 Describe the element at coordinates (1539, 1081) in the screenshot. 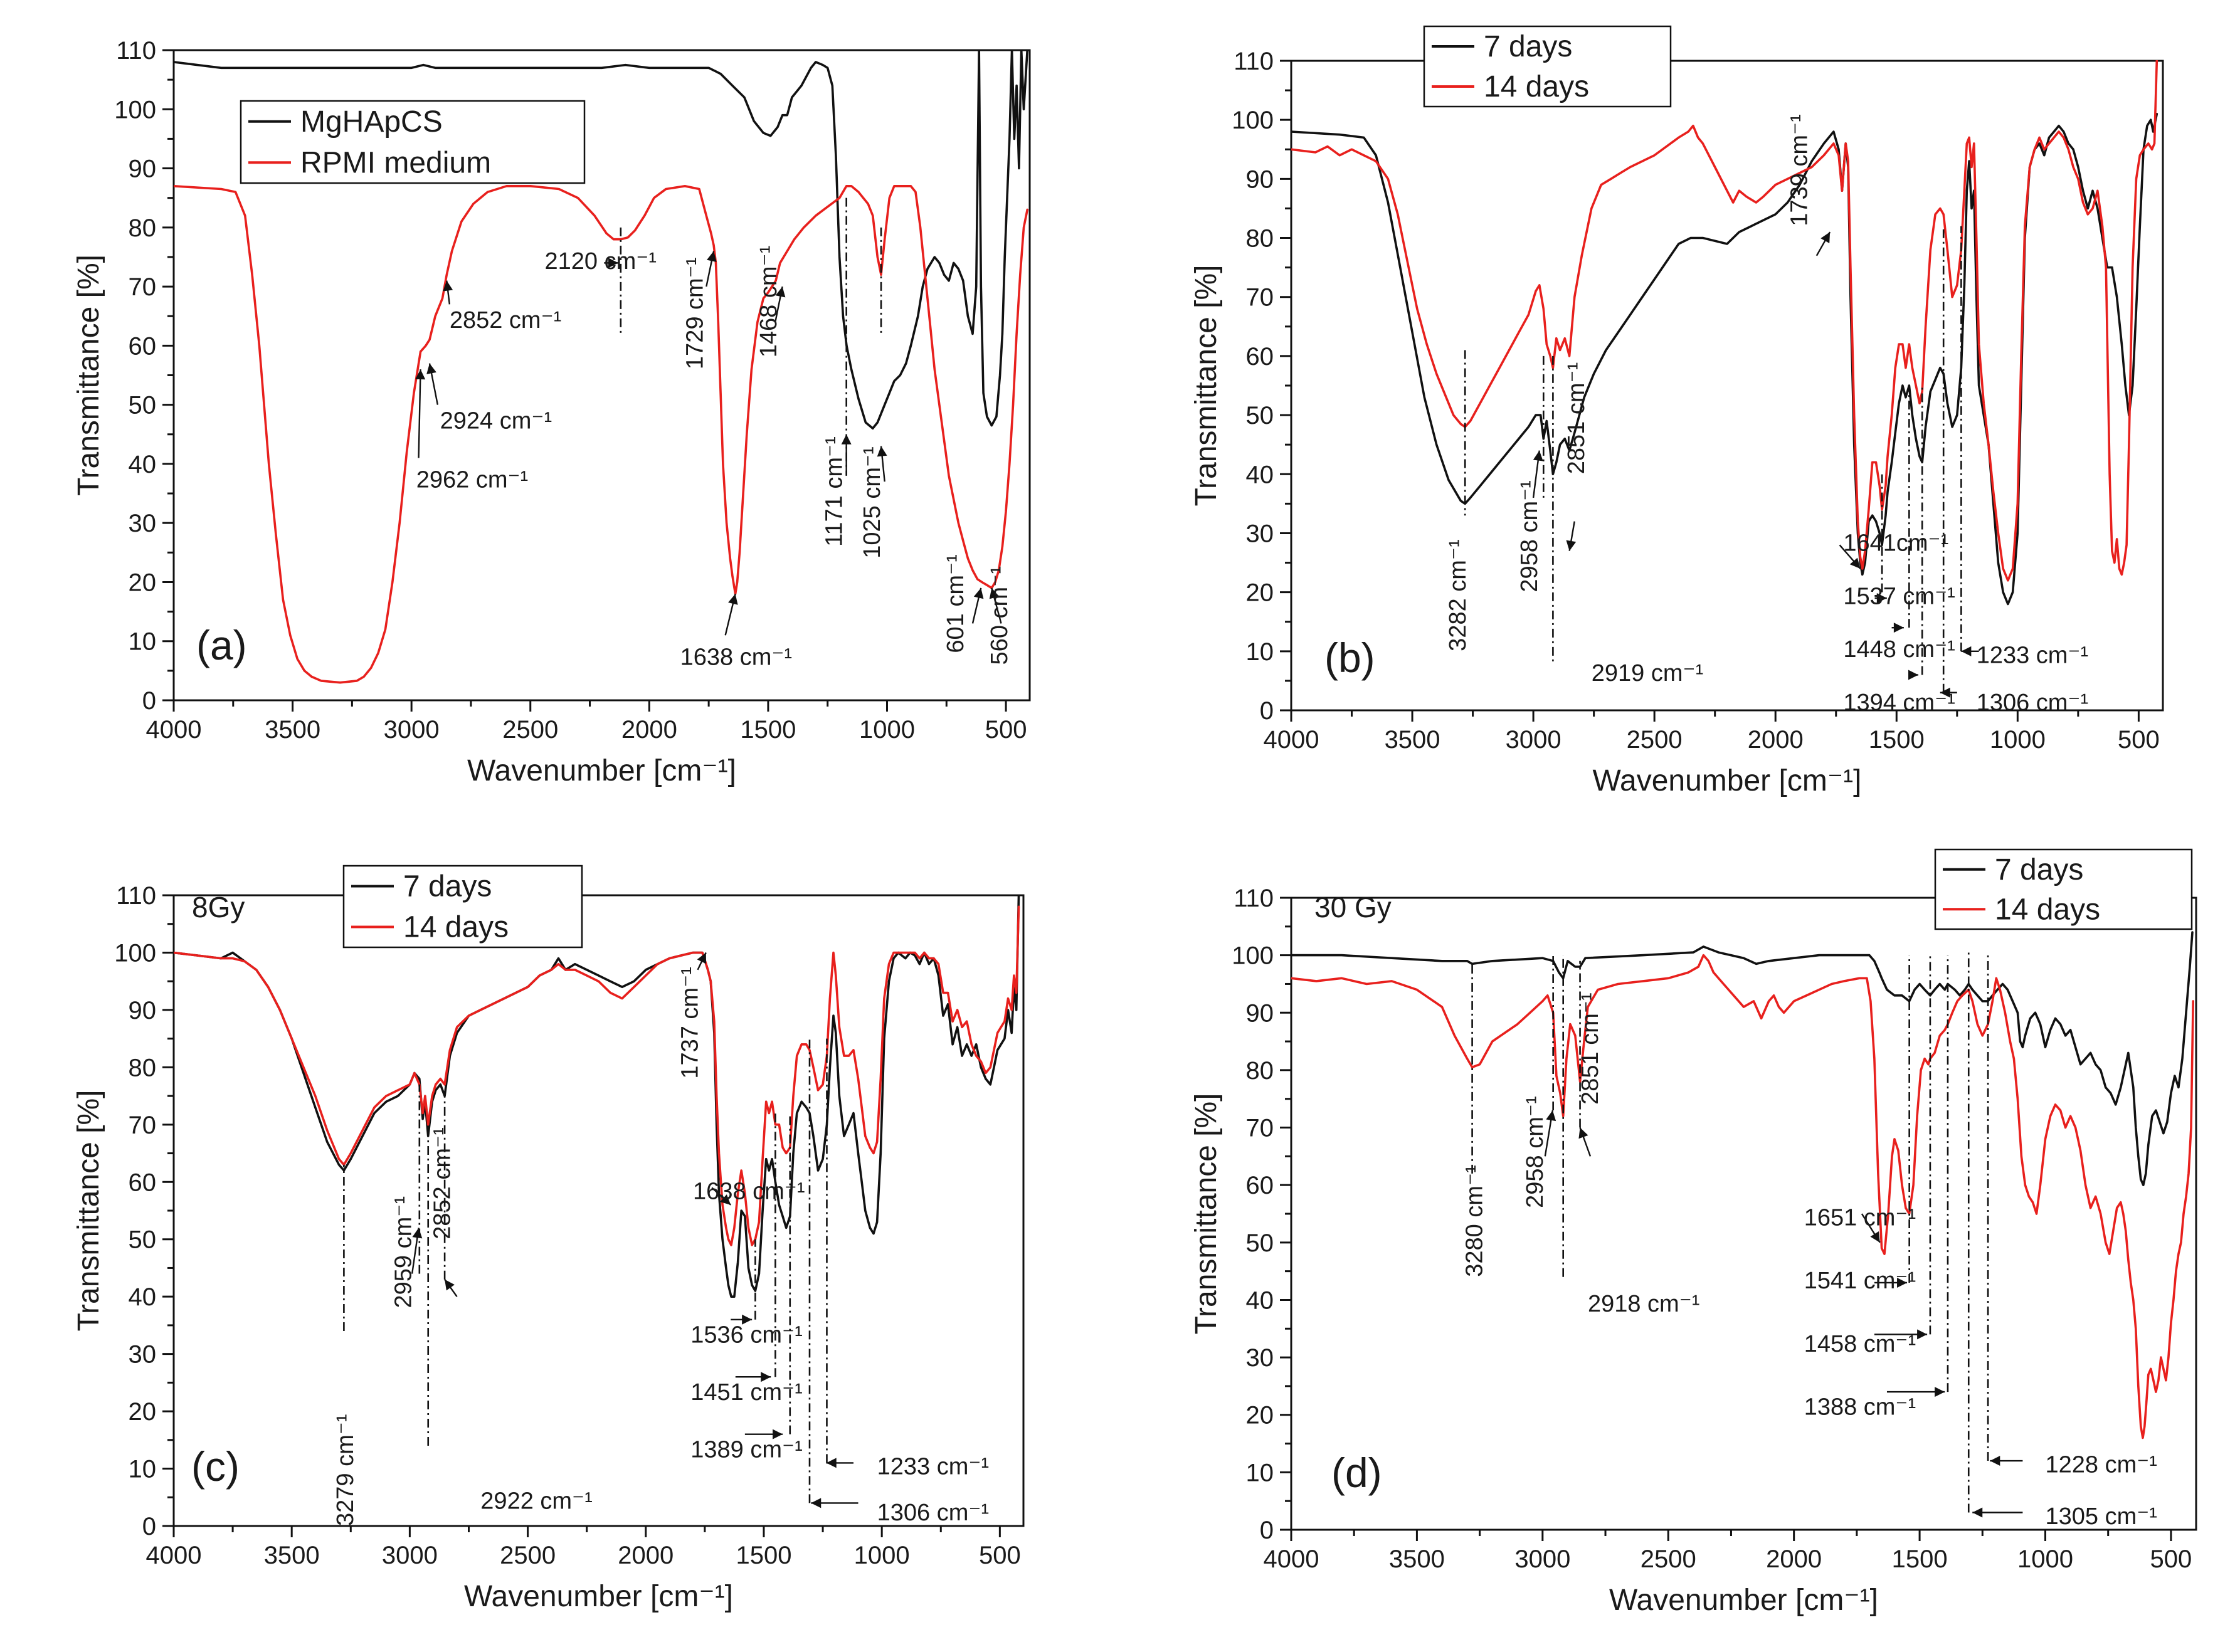

I see `peak-annotation: 2958 cm⁻¹` at that location.